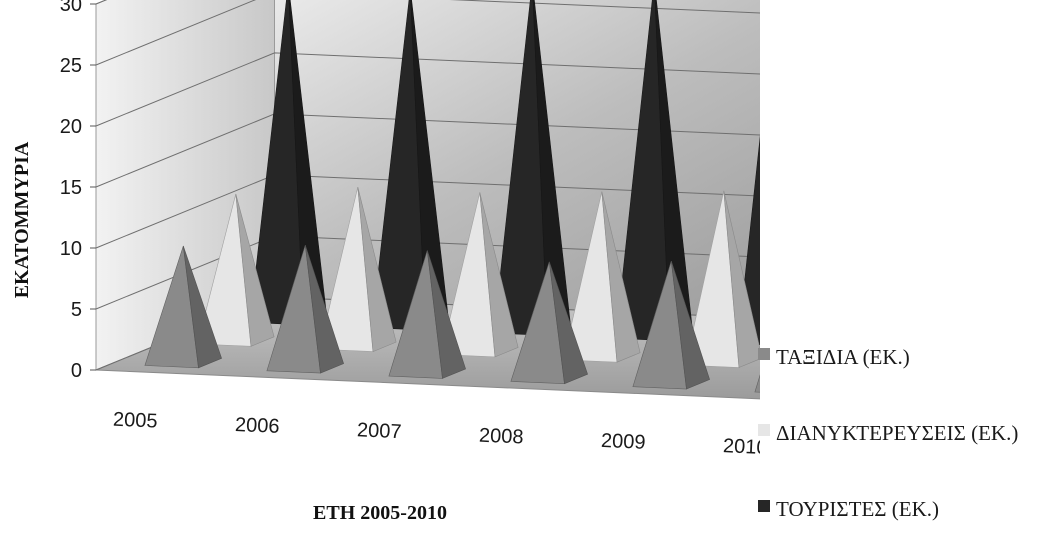 This screenshot has width=1061, height=534. I want to click on x-tick-label: 2009, so click(623, 442).